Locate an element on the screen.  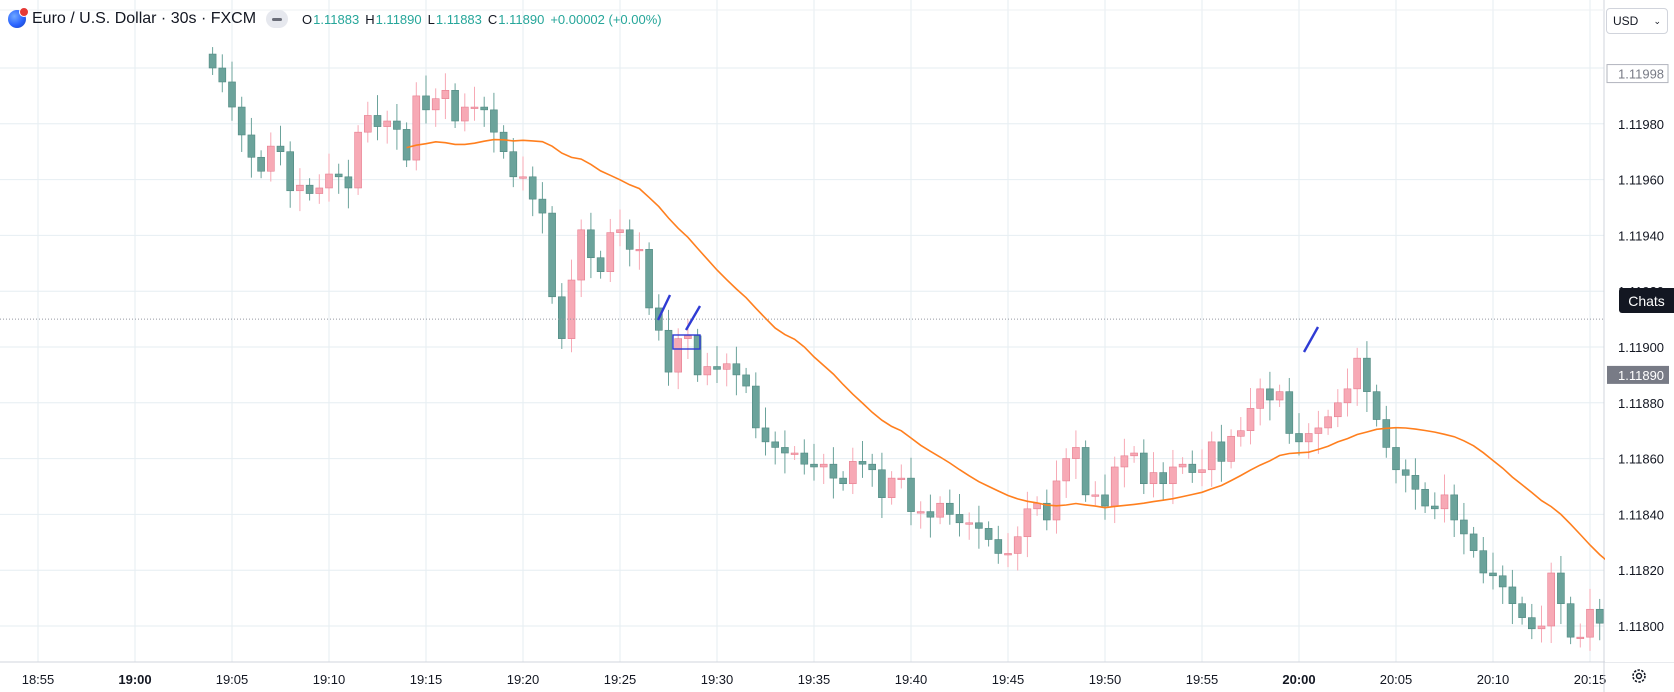
price-tick-label: 1.11820 is located at coordinates (1641, 570).